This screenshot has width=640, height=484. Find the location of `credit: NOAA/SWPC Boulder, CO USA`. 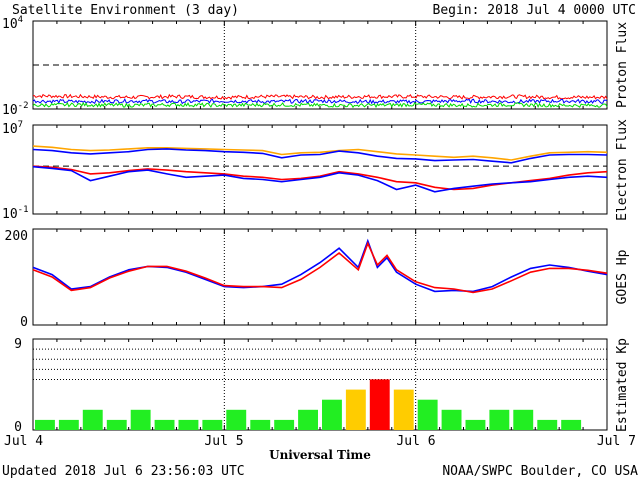

credit: NOAA/SWPC Boulder, CO USA is located at coordinates (540, 471).